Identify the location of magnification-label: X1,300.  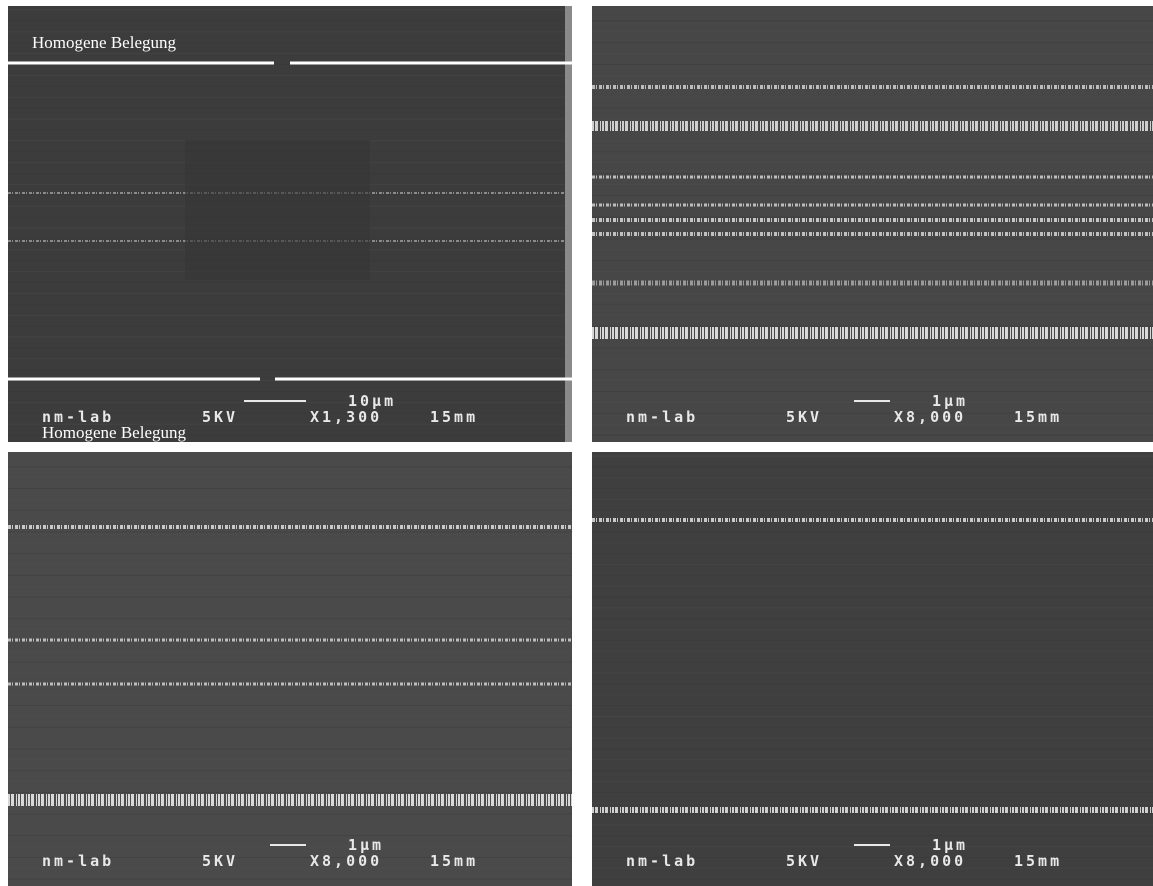
(346, 417).